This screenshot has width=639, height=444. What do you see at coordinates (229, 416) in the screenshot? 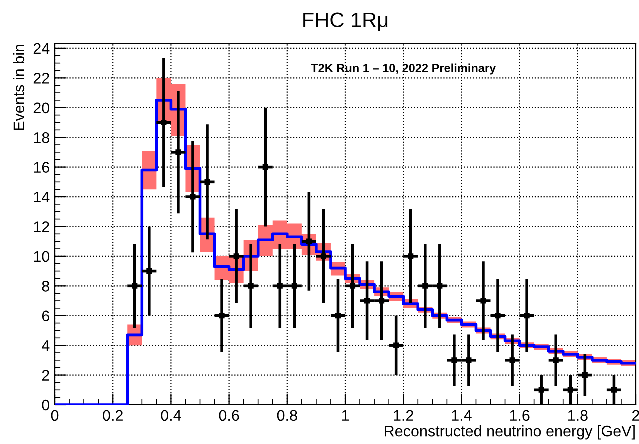
I see `x-tick-label: 0.6` at bounding box center [229, 416].